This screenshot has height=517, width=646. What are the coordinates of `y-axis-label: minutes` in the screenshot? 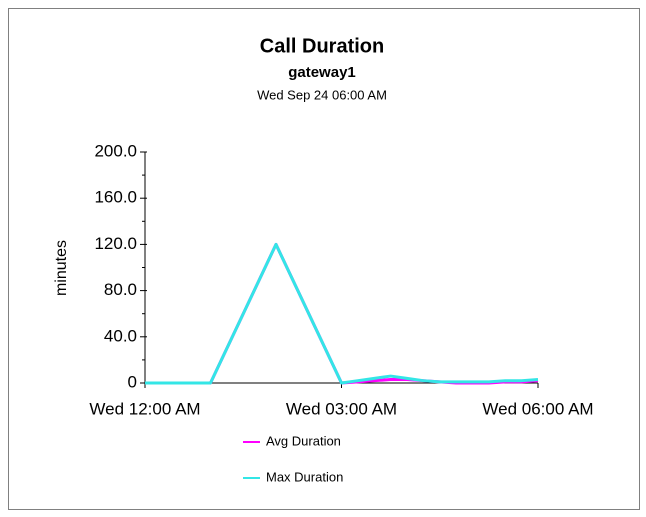 It's located at (61, 268).